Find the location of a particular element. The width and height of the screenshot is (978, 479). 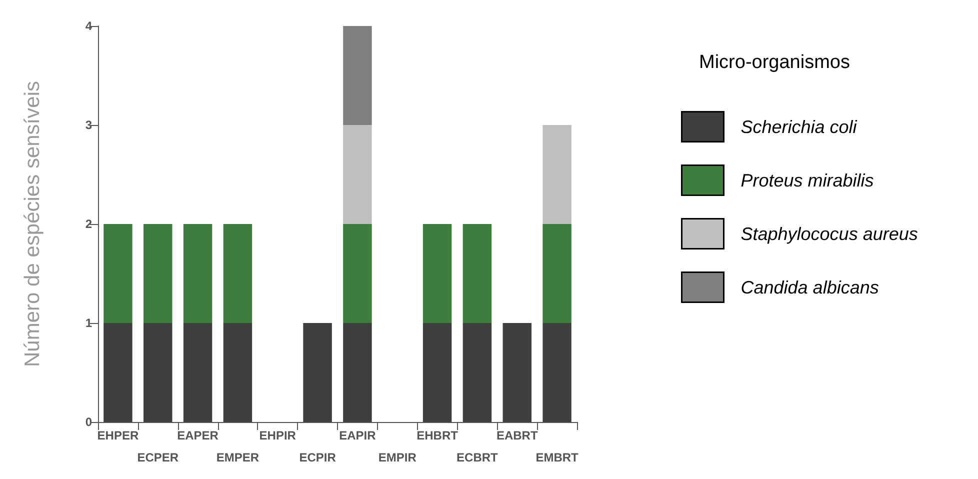

x-tick-label: EAPER is located at coordinates (198, 435).